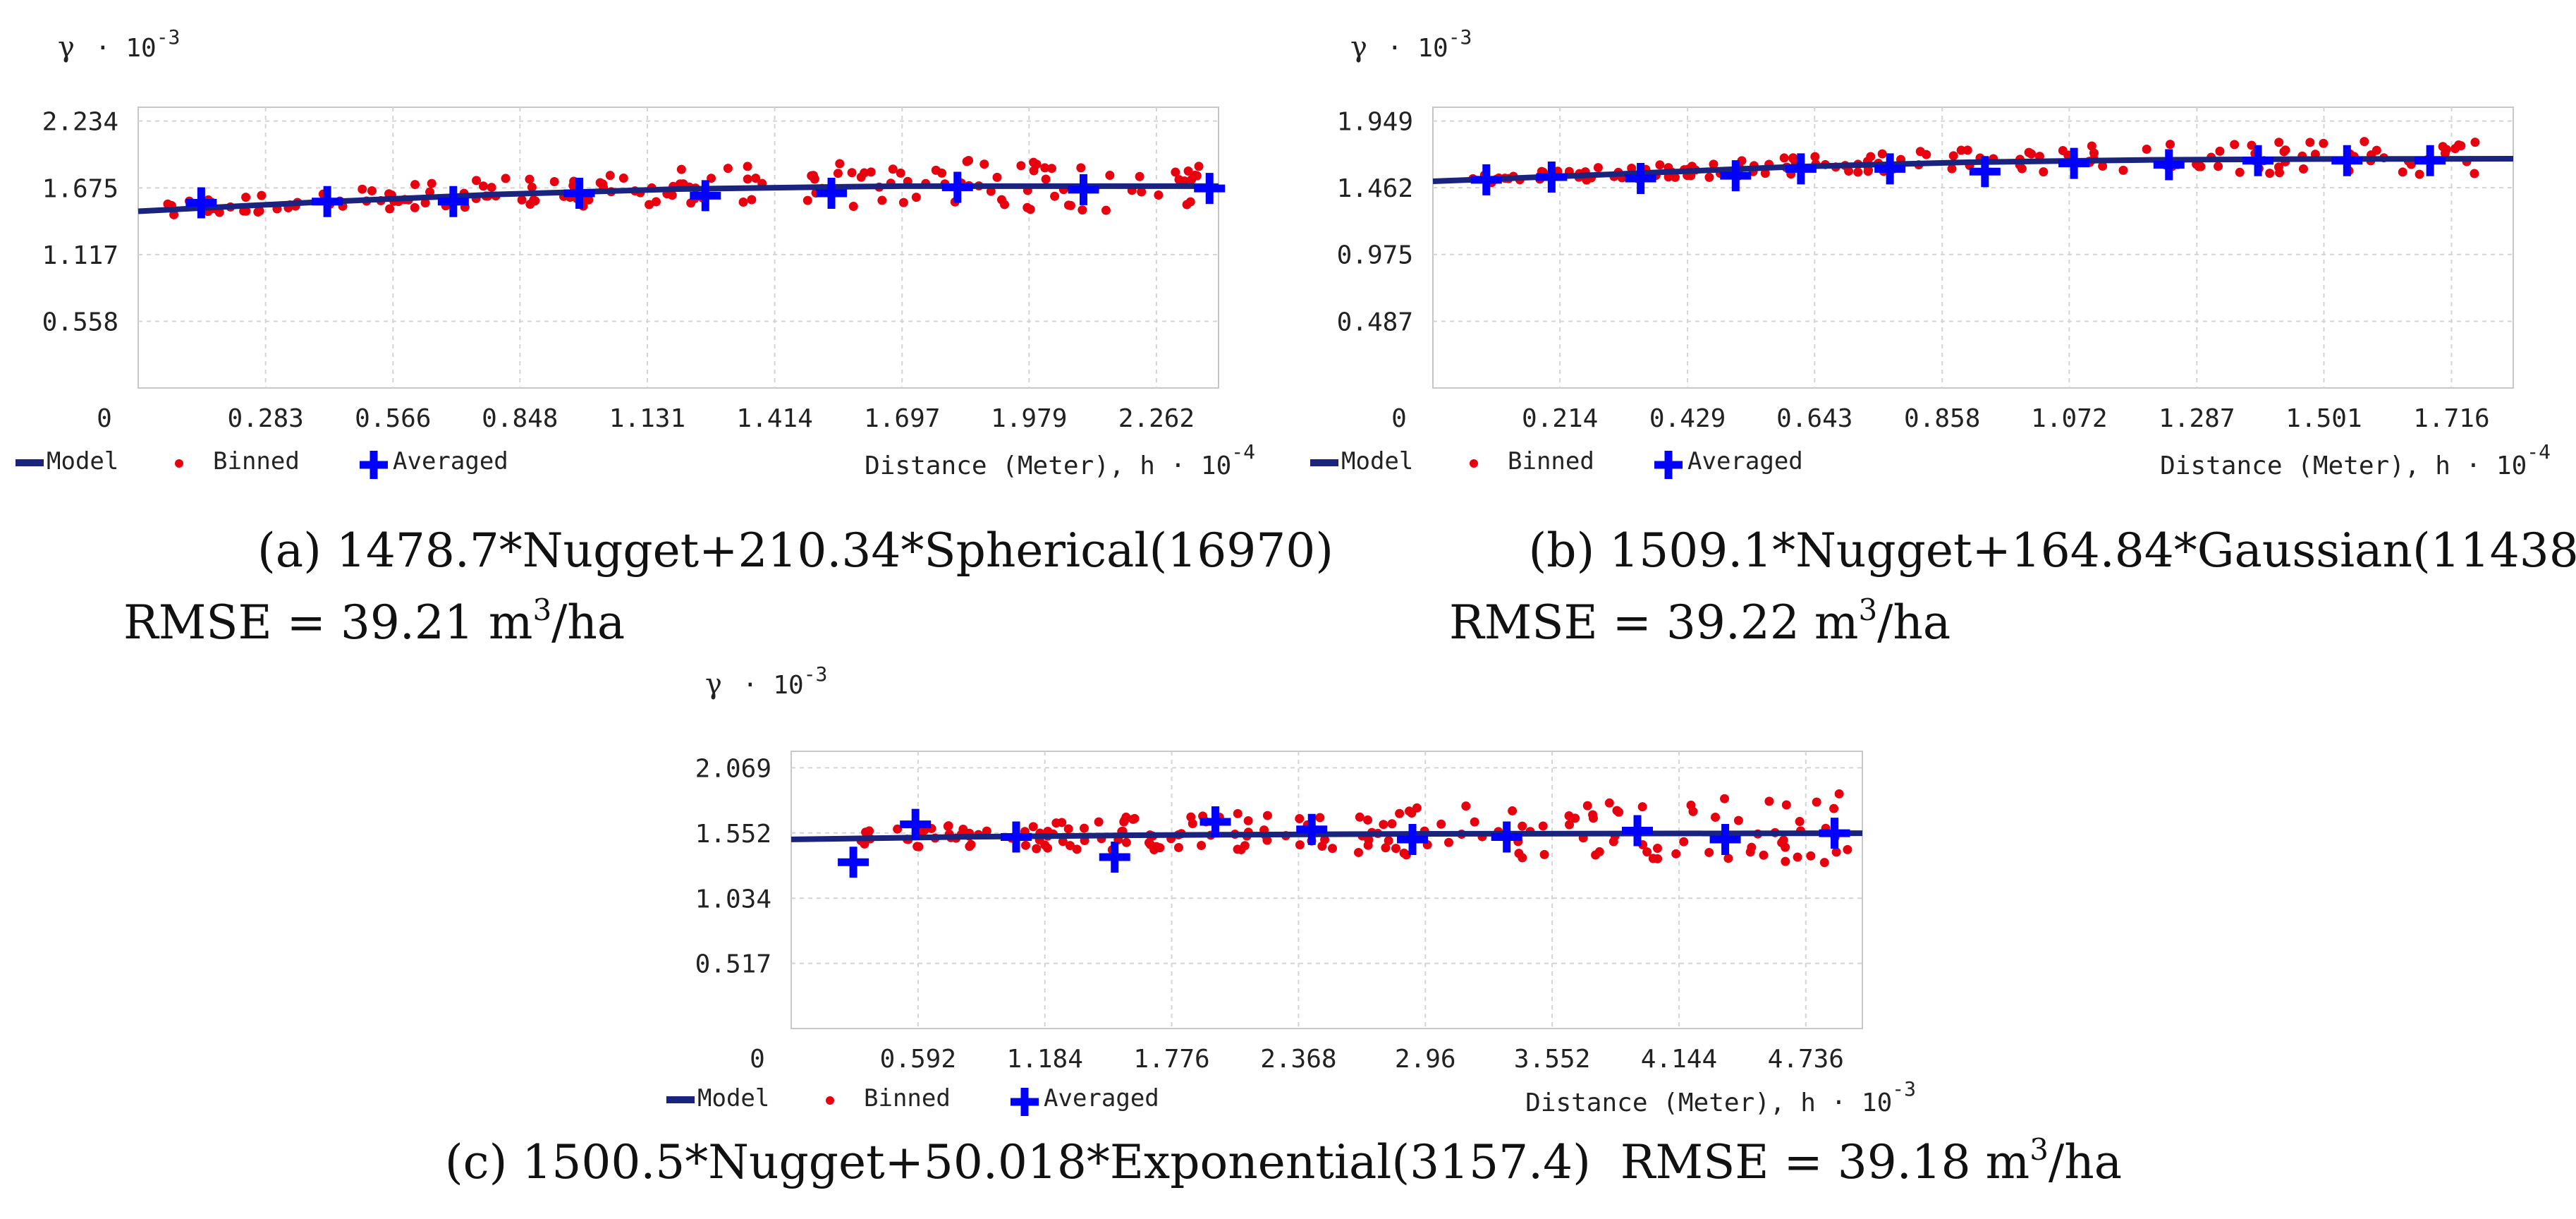 The height and width of the screenshot is (1219, 2576). What do you see at coordinates (80, 322) in the screenshot?
I see `y-tick-label: 0.558` at bounding box center [80, 322].